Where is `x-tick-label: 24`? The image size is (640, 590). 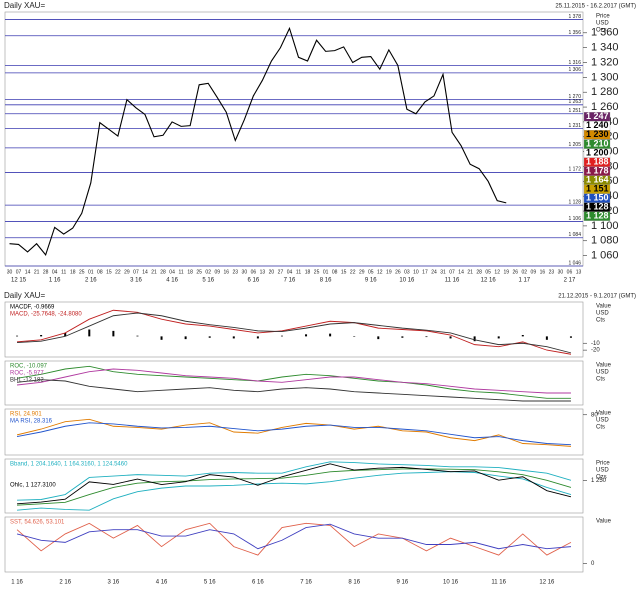 x-tick-label: 24 is located at coordinates (434, 272).